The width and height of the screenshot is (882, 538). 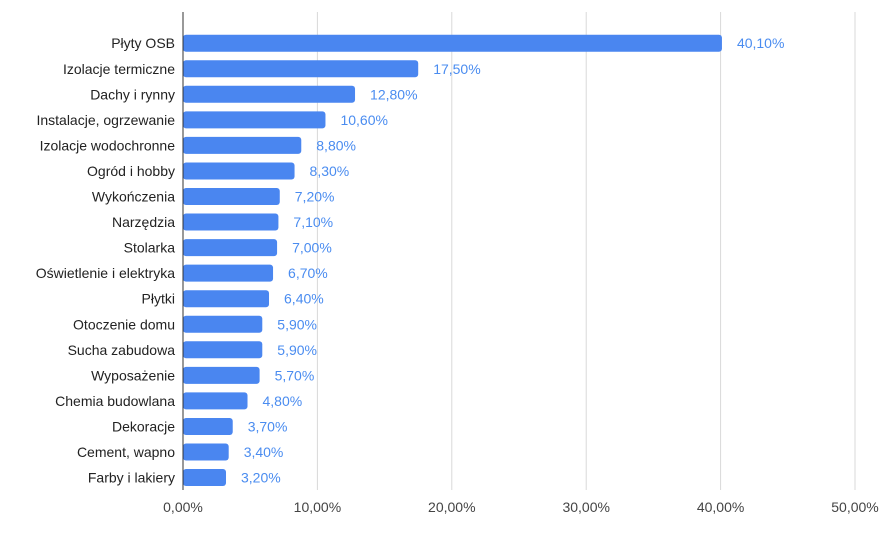 What do you see at coordinates (336, 145) in the screenshot?
I see `value-label: 8,80%` at bounding box center [336, 145].